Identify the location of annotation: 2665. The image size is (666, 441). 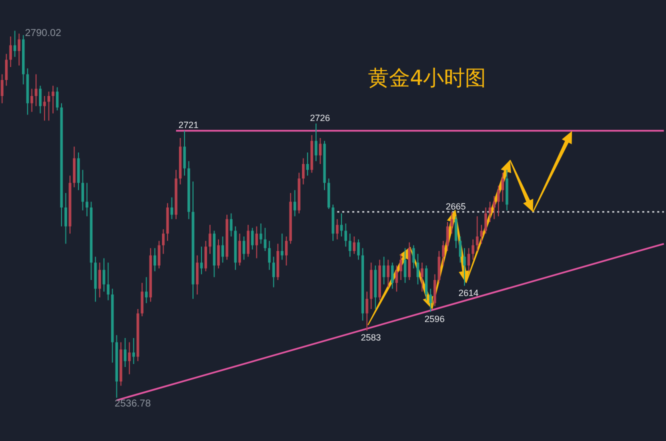
(456, 206).